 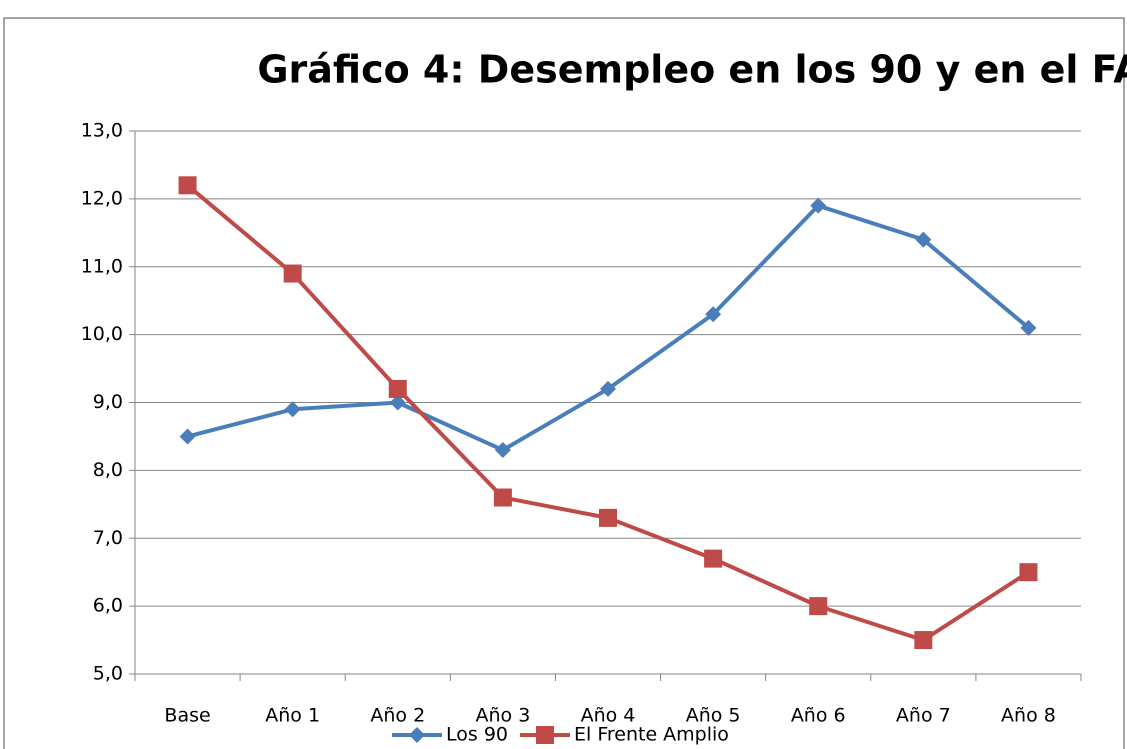 I want to click on x-tick-label: Año 6, so click(x=818, y=716).